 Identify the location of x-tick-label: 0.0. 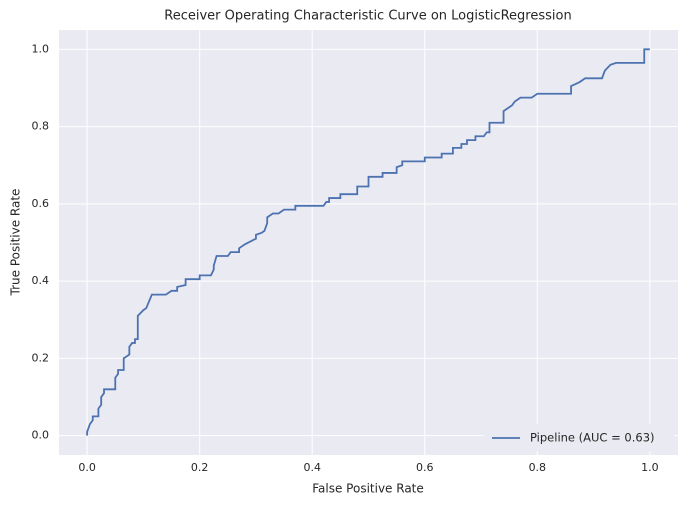
(87, 467).